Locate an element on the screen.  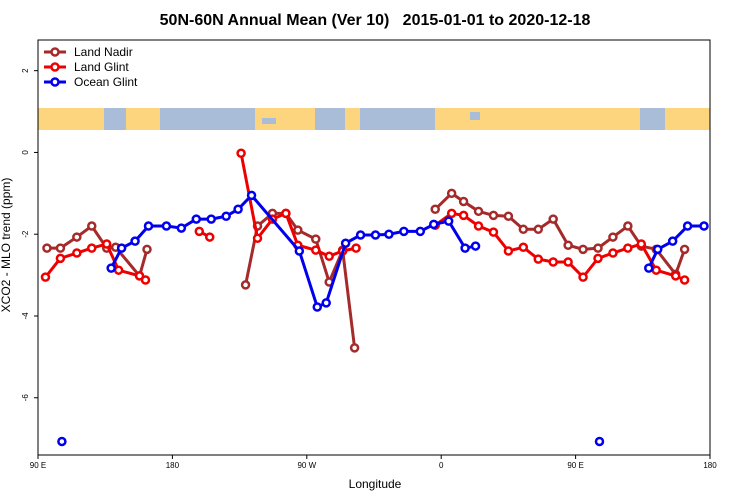
x-tick-label: 0 is located at coordinates (441, 465).